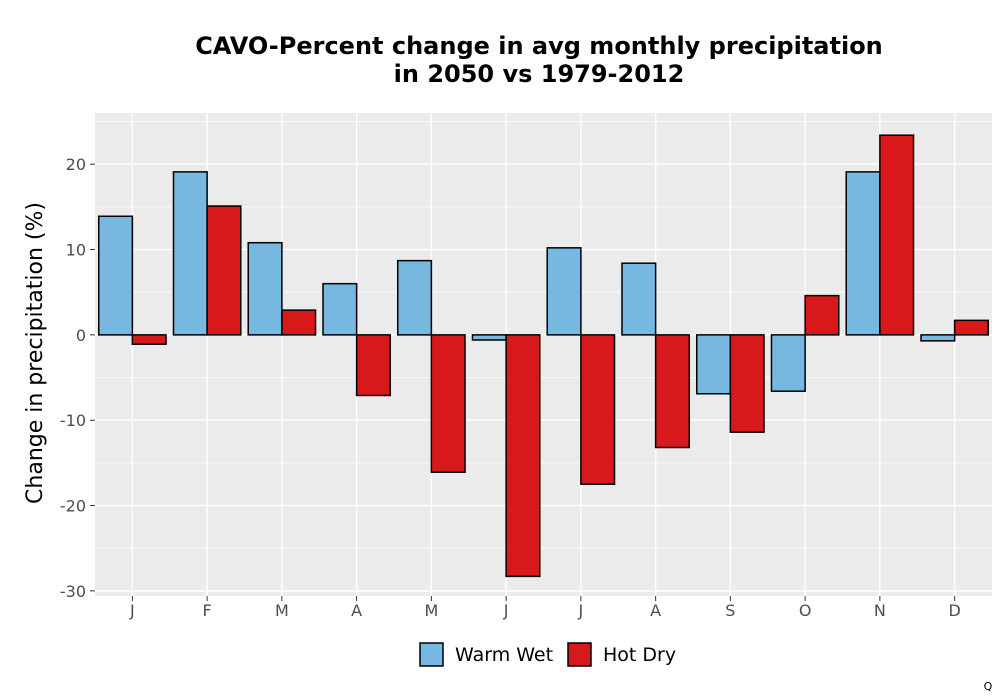 The image size is (1000, 700). Describe the element at coordinates (207, 610) in the screenshot. I see `x-tick-label: F` at that location.